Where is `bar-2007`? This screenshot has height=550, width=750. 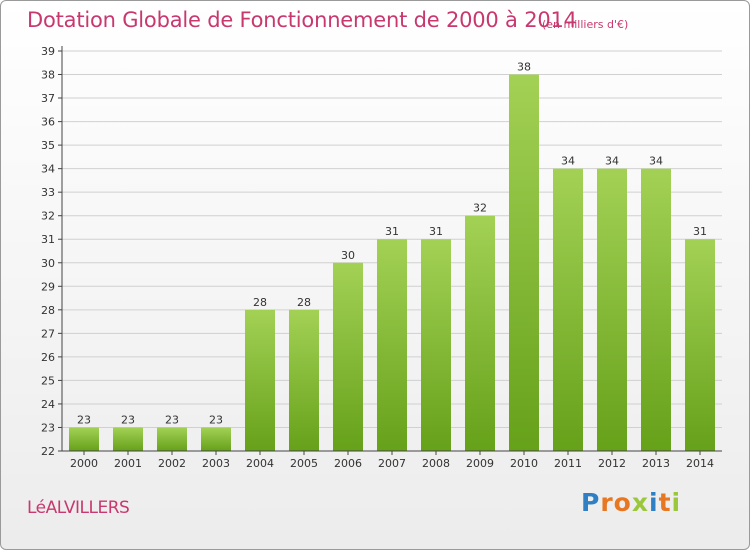
bar-2007 is located at coordinates (392, 345).